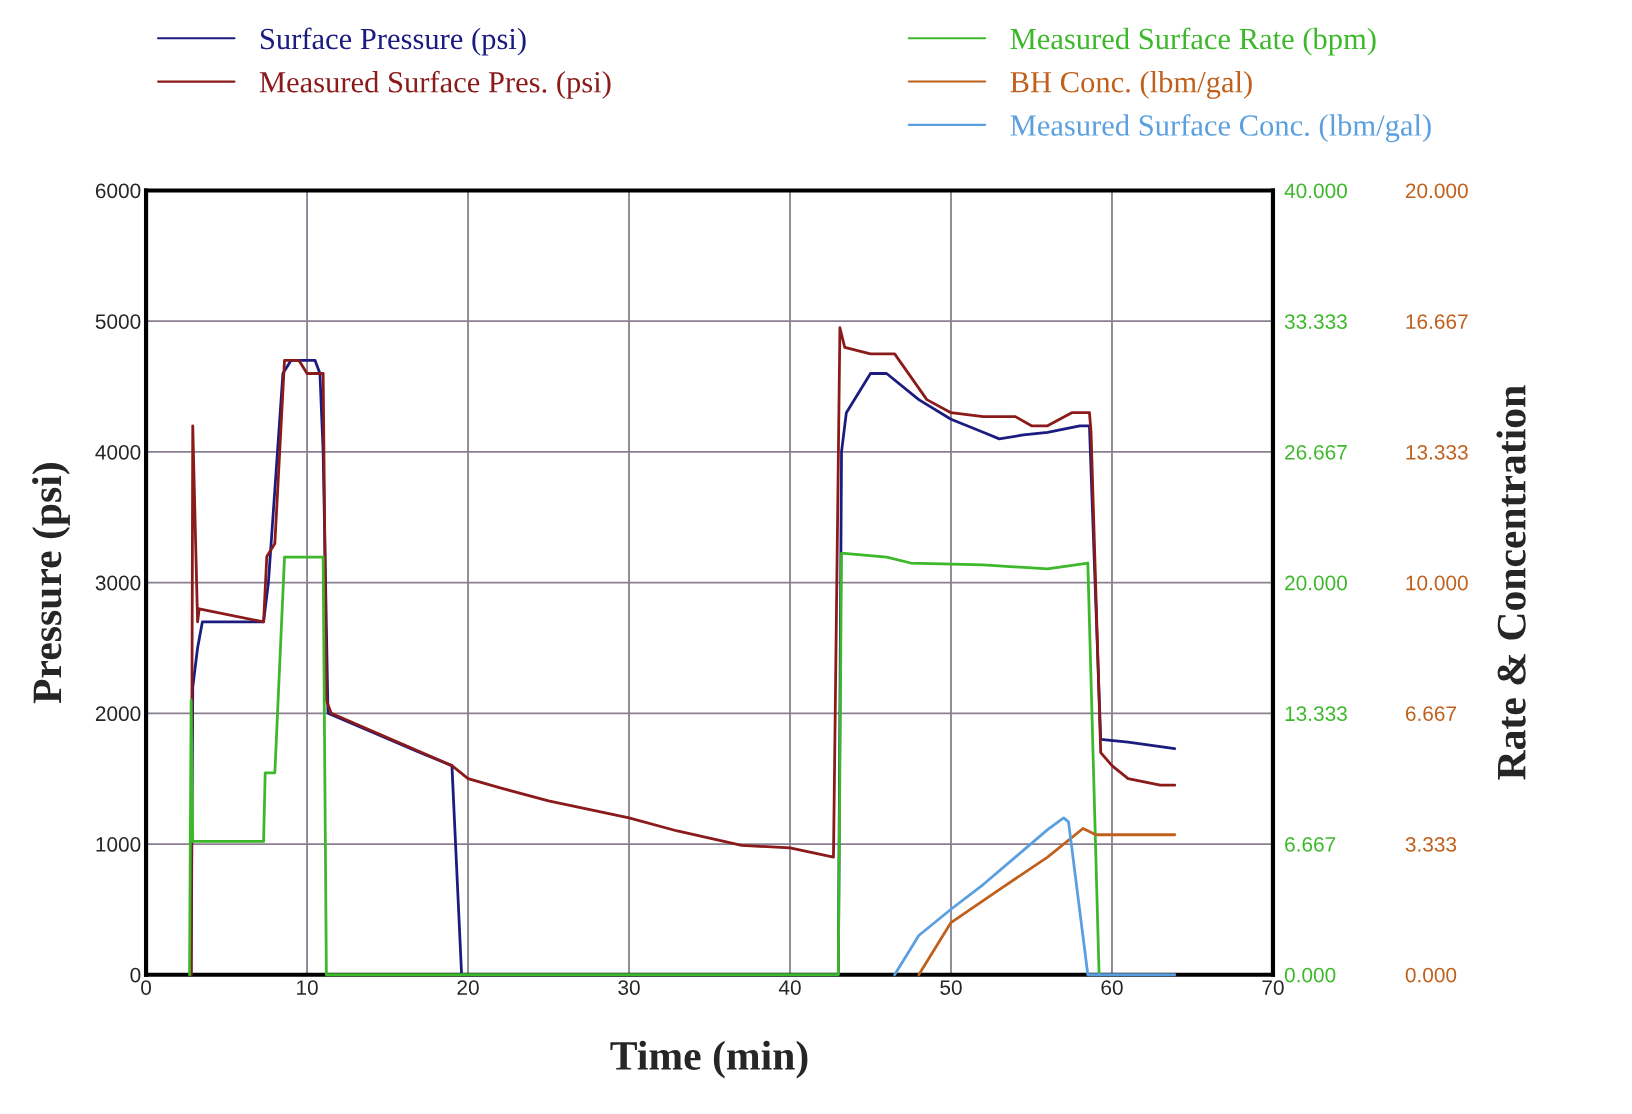 This screenshot has width=1632, height=1114. I want to click on y2-tick-label: 33.333, so click(1315, 321).